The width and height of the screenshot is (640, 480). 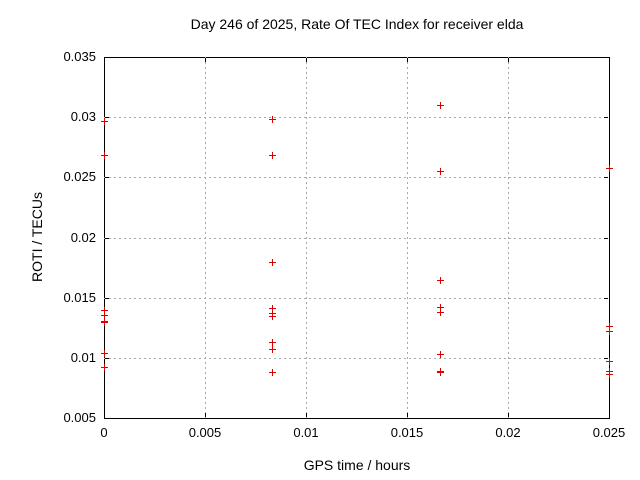 What do you see at coordinates (79, 176) in the screenshot?
I see `y-tick-label: 0.025` at bounding box center [79, 176].